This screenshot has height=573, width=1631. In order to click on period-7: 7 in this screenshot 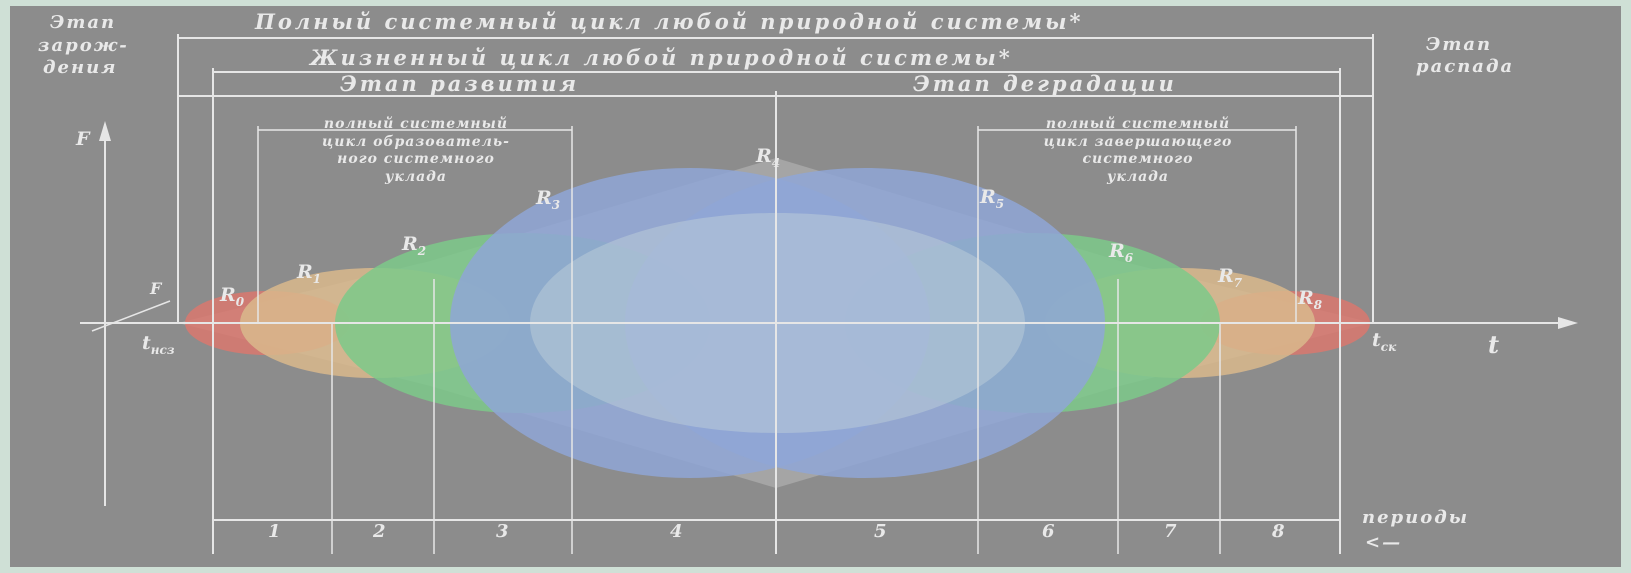, I will do `click(1170, 532)`.